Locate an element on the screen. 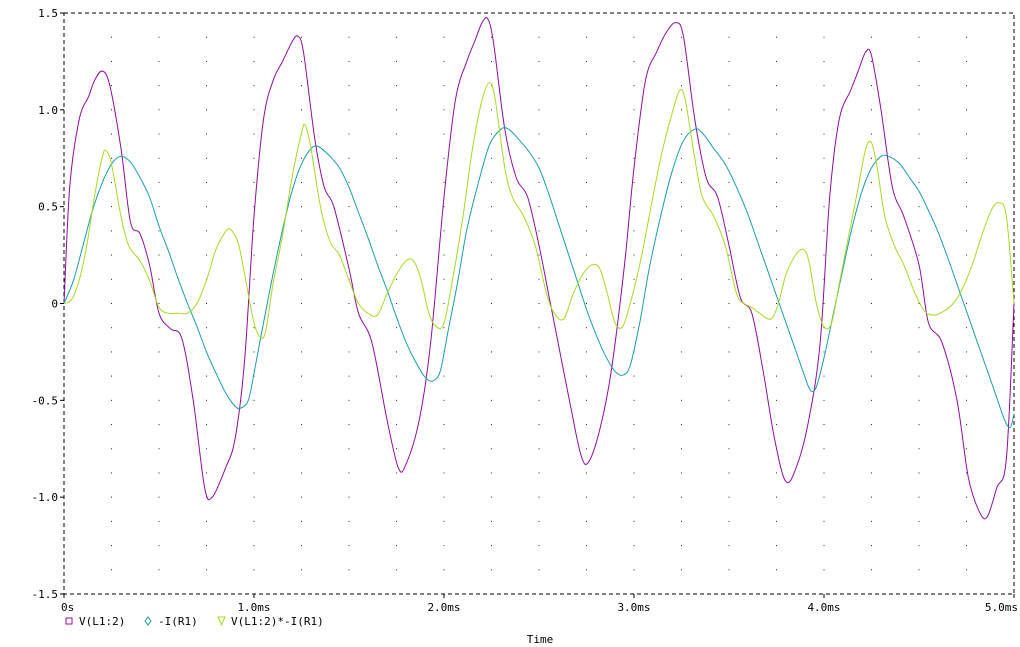 This screenshot has height=647, width=1020. x-tick-label: 1.0ms is located at coordinates (253, 607).